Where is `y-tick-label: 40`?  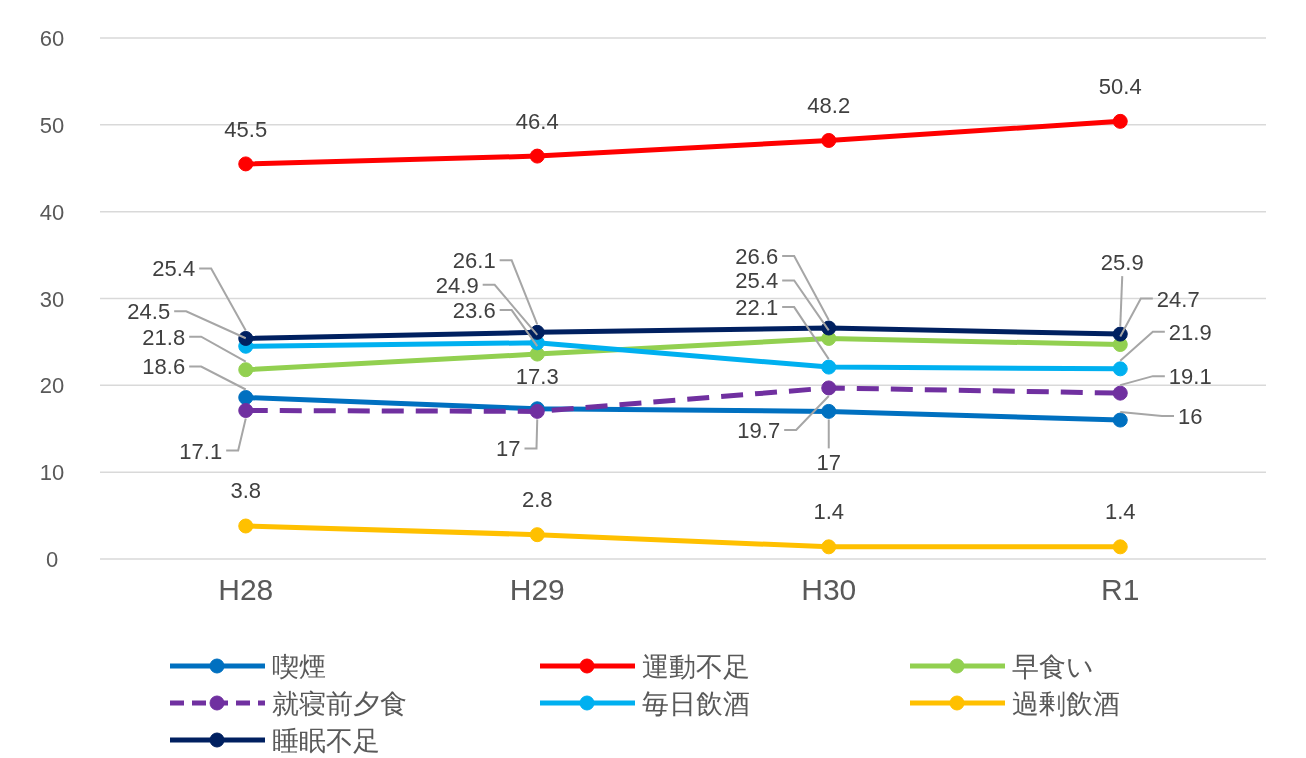
y-tick-label: 40 is located at coordinates (52, 212).